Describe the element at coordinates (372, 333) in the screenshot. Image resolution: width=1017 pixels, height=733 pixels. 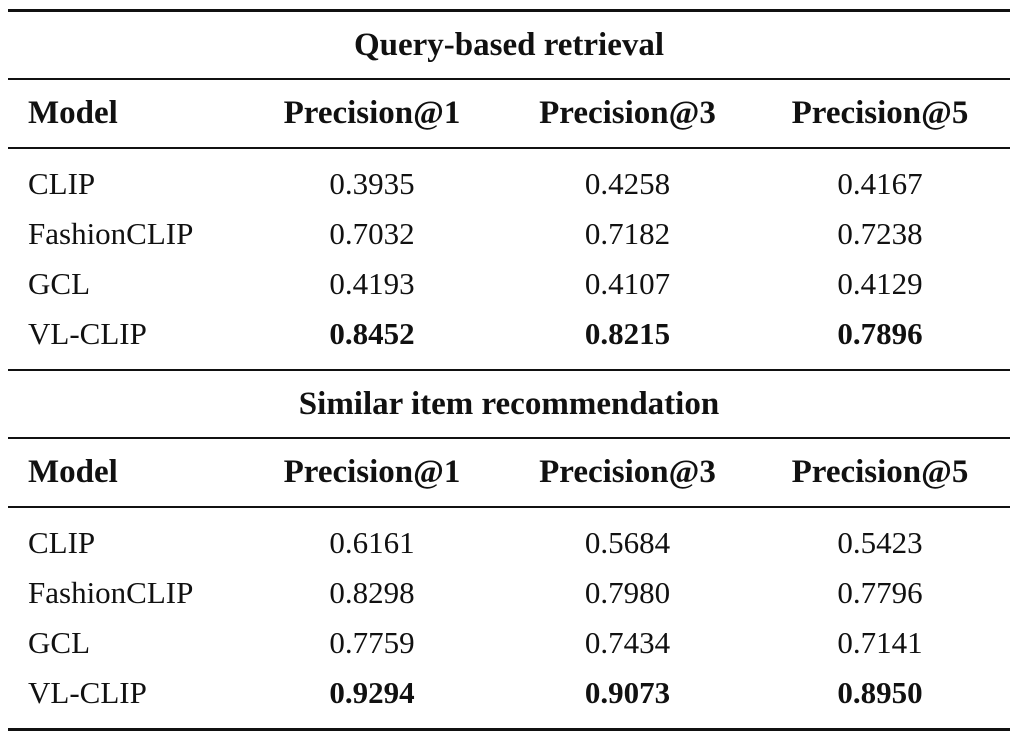
I see `best-precision-at-1-value: 0.8452` at that location.